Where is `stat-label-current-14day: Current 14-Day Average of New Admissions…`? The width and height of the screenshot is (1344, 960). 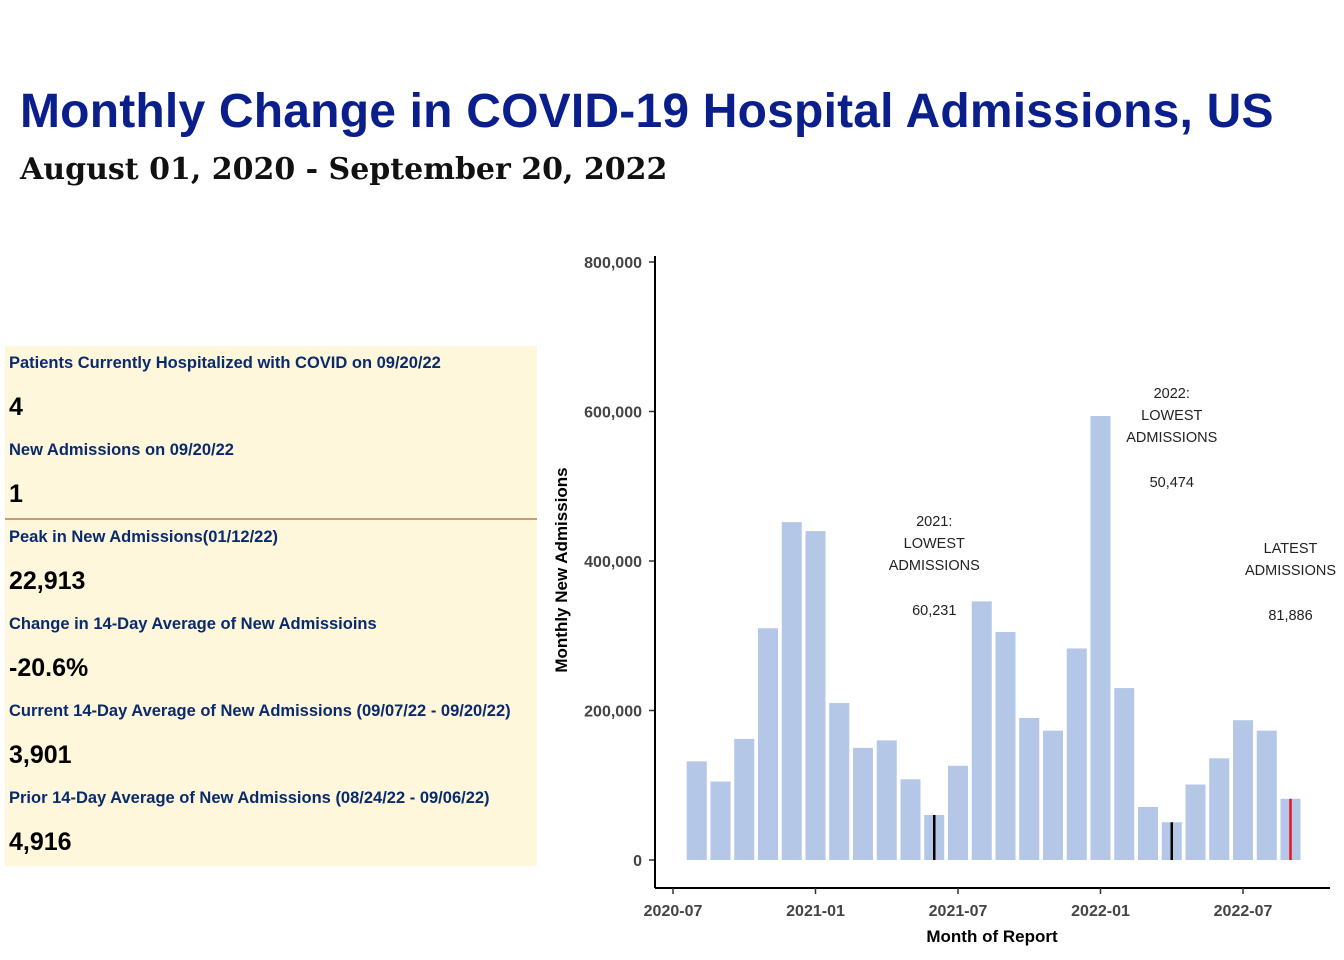 stat-label-current-14day: Current 14-Day Average of New Admissions… is located at coordinates (260, 711).